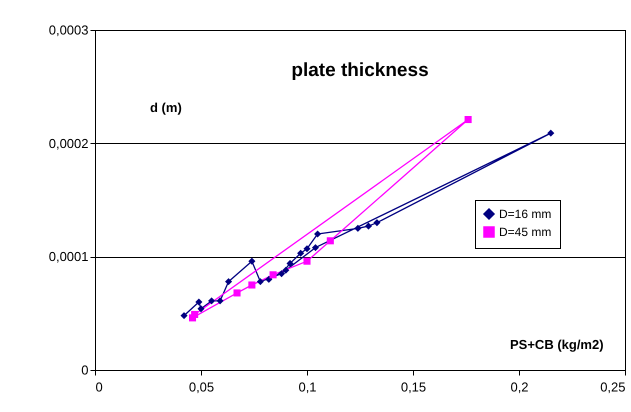  I want to click on x-tick-label: 0,1, so click(307, 387).